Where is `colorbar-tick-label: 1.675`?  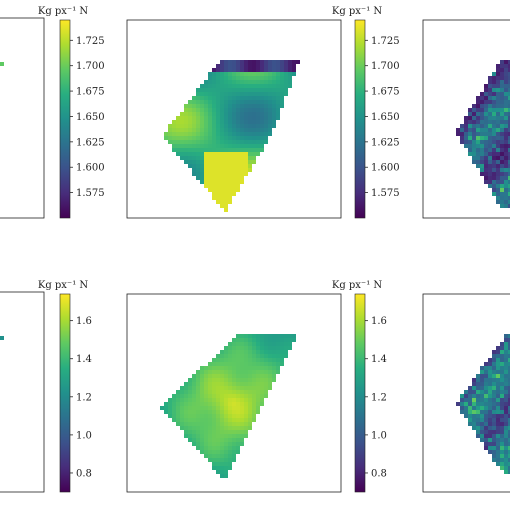 colorbar-tick-label: 1.675 is located at coordinates (90, 92).